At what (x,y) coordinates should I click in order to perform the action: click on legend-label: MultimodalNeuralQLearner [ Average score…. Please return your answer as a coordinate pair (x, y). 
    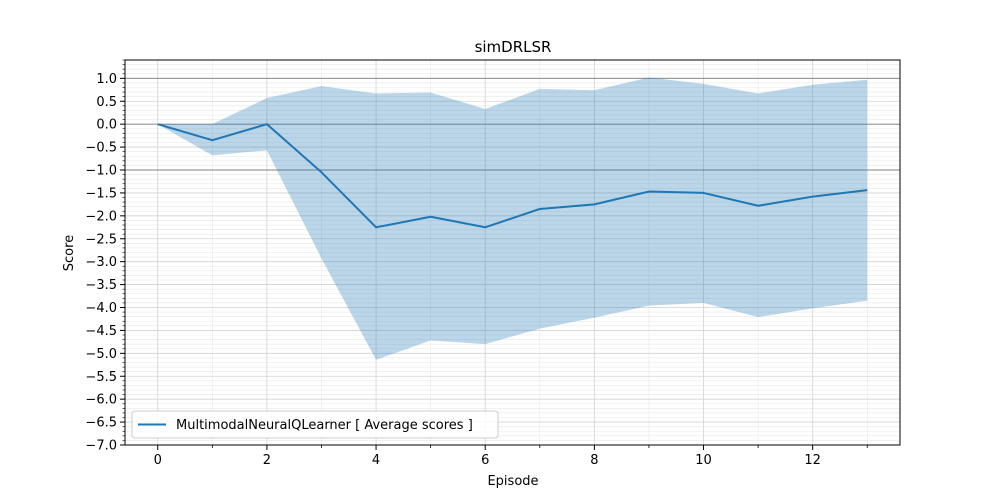
    Looking at the image, I should click on (324, 425).